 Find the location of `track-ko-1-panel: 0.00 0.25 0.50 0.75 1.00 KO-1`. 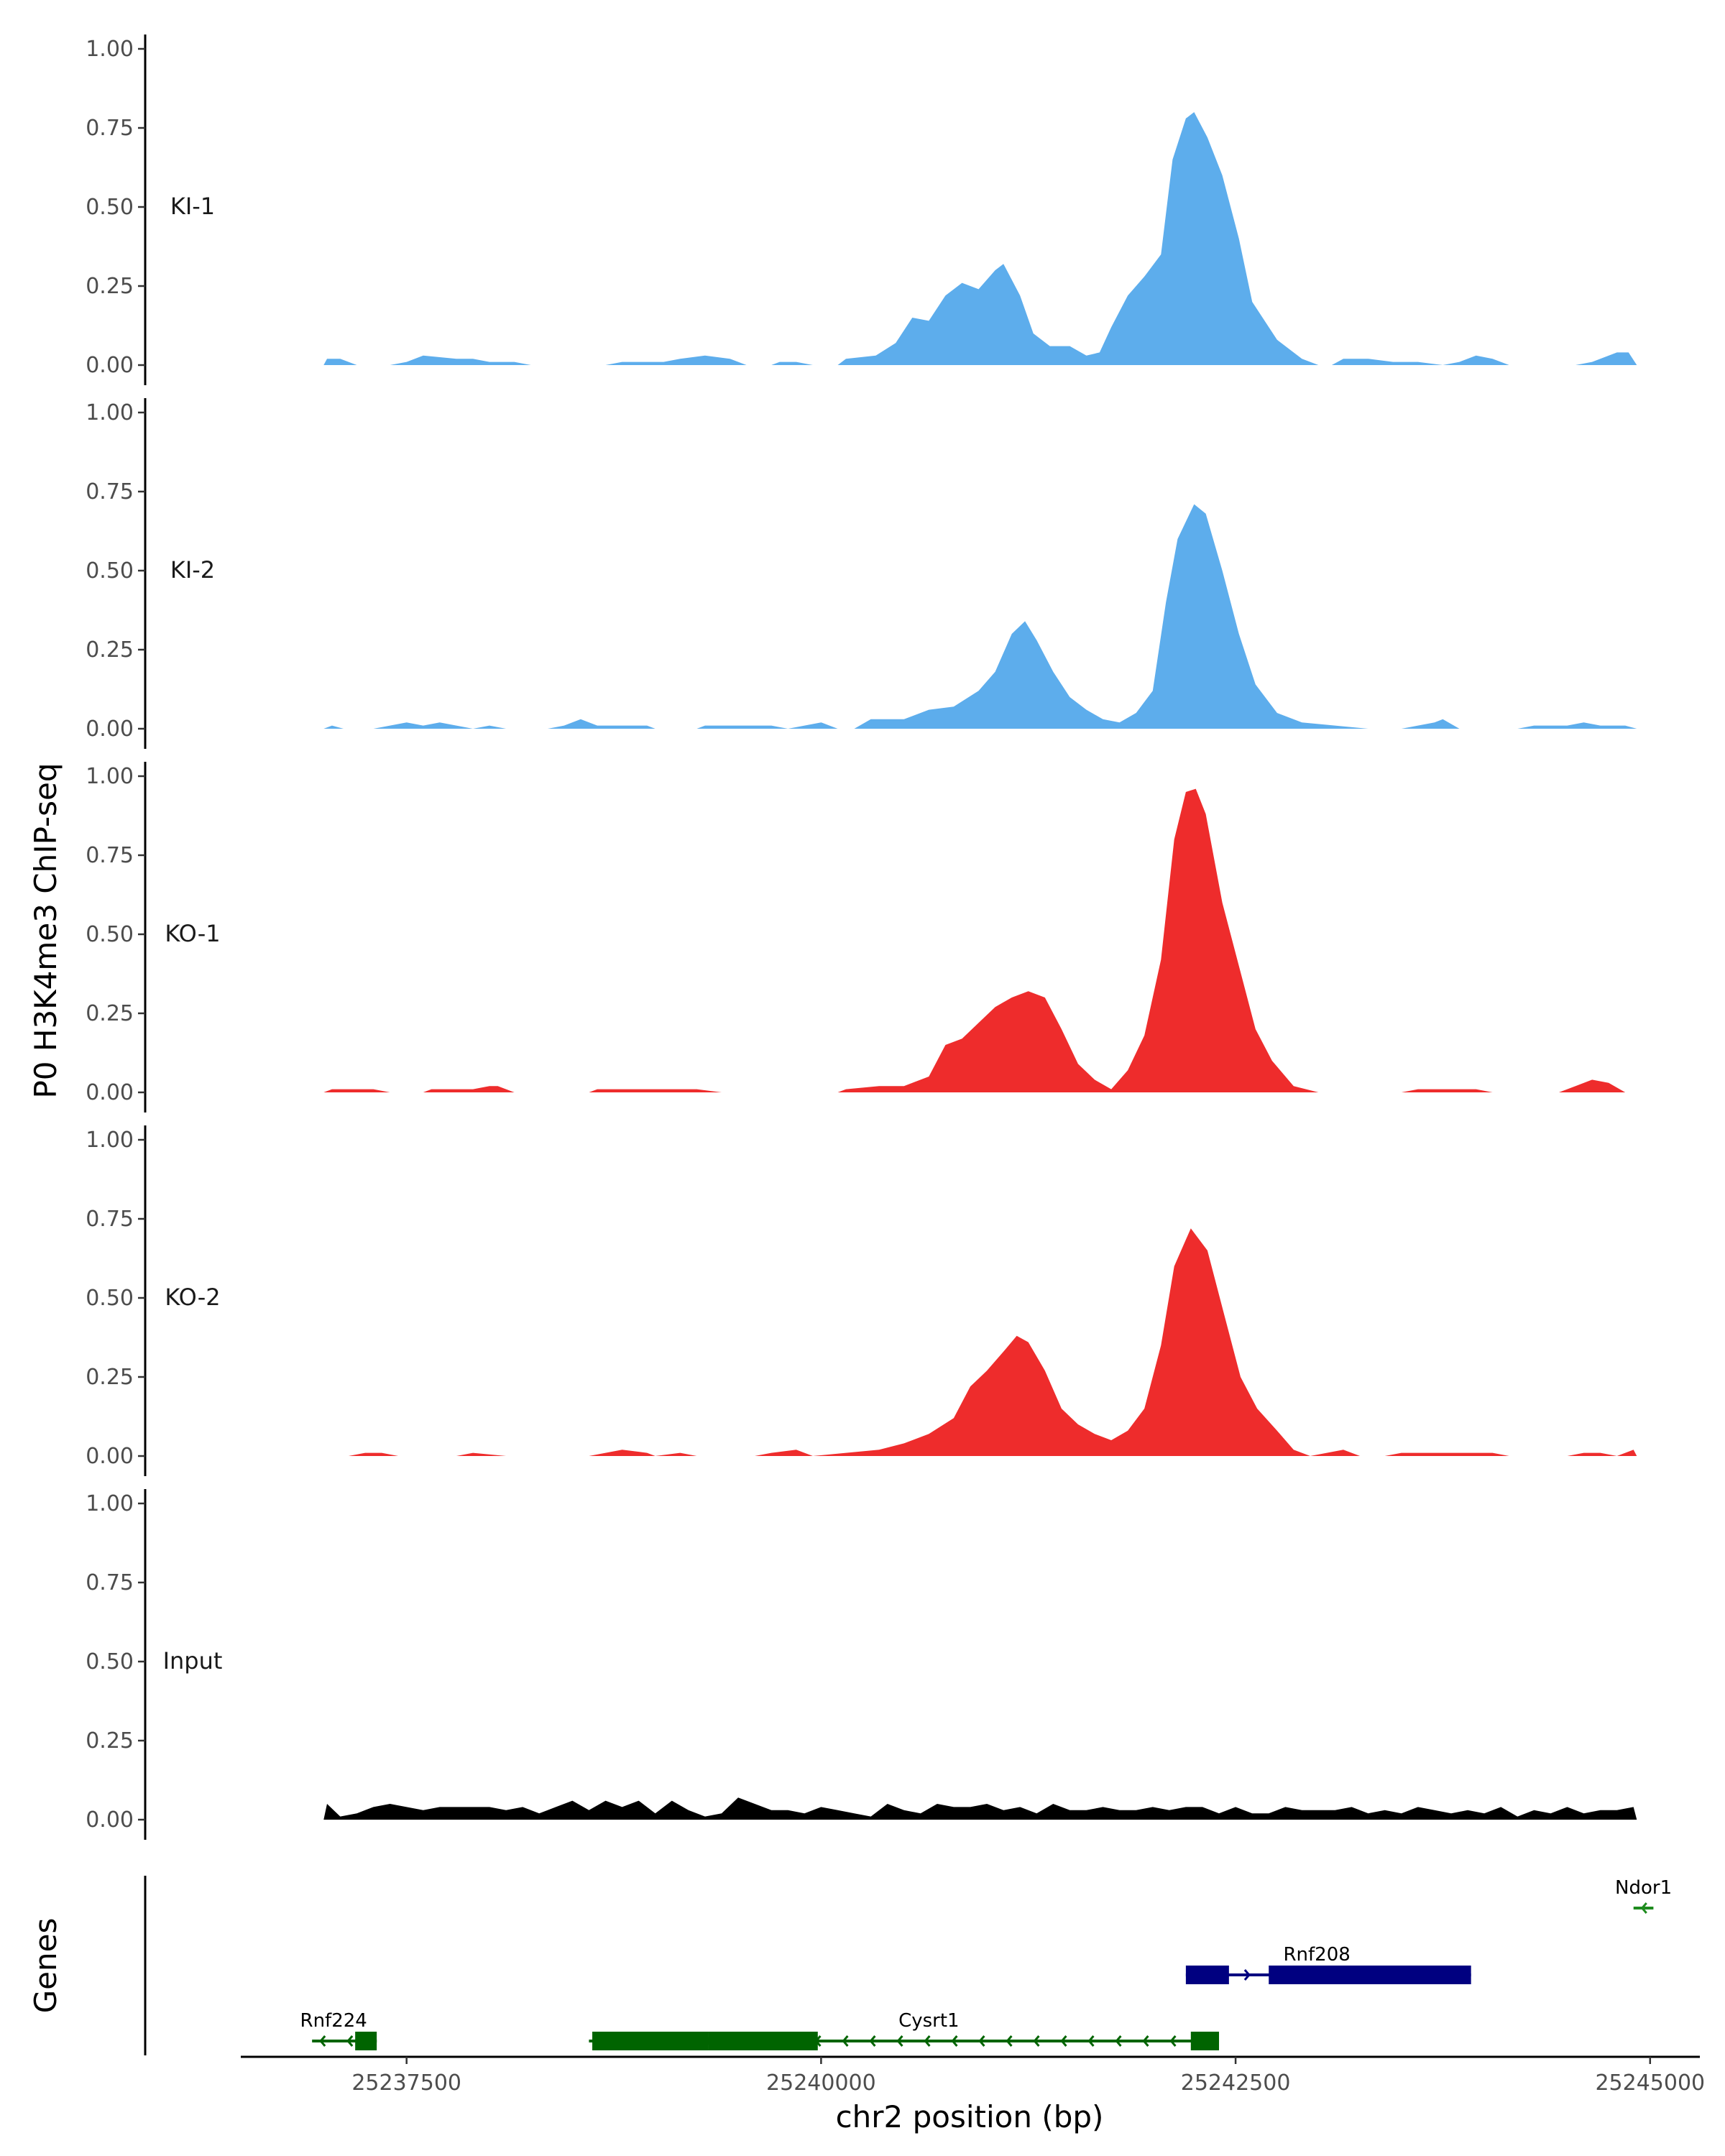

track-ko-1-panel: 0.00 0.25 0.50 0.75 1.00 KO-1 is located at coordinates (856, 937).